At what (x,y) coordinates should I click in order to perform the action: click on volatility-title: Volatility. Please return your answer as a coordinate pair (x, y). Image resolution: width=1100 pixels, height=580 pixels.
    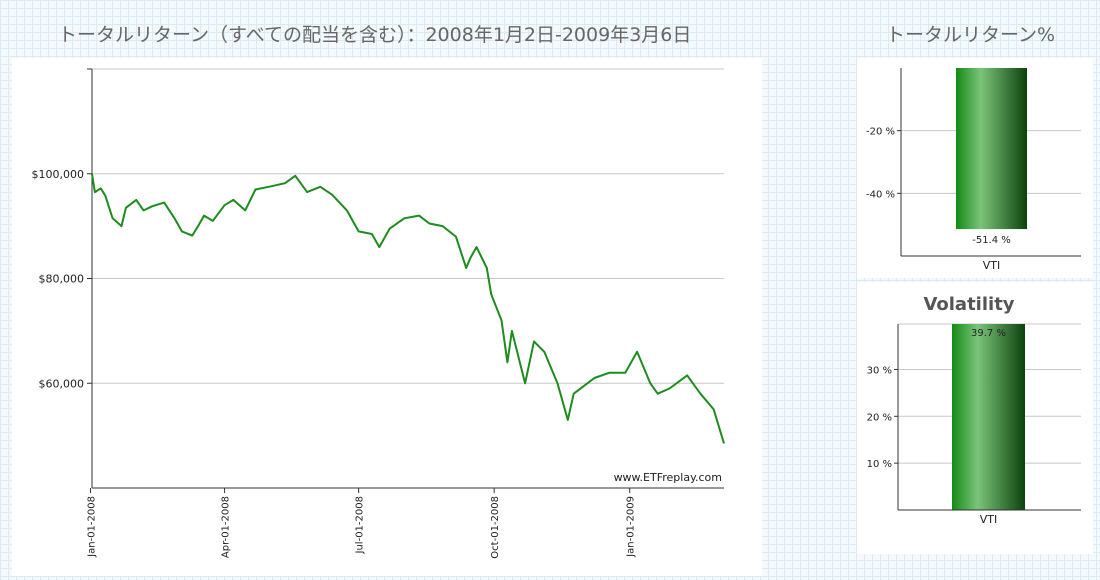
    Looking at the image, I should click on (969, 304).